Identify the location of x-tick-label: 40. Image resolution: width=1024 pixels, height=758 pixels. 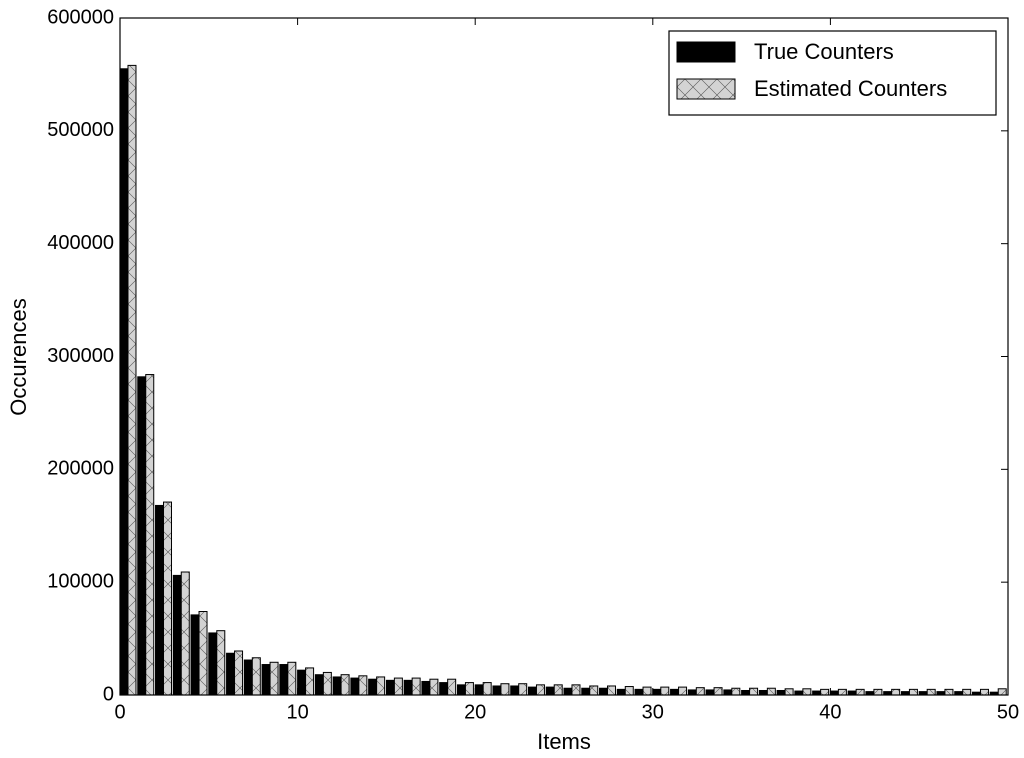
(830, 712).